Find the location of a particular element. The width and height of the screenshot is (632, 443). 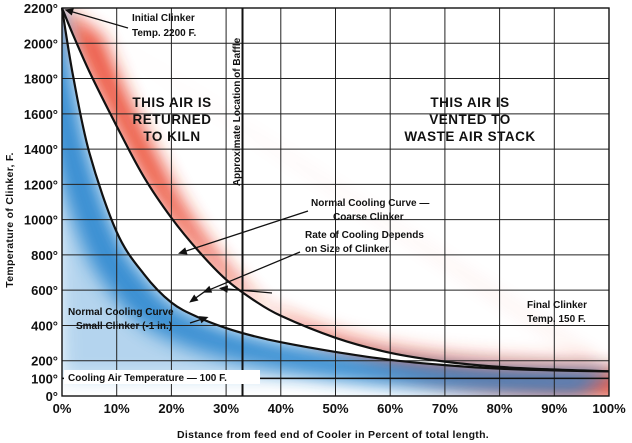

x-tick-label: 20% is located at coordinates (171, 408).